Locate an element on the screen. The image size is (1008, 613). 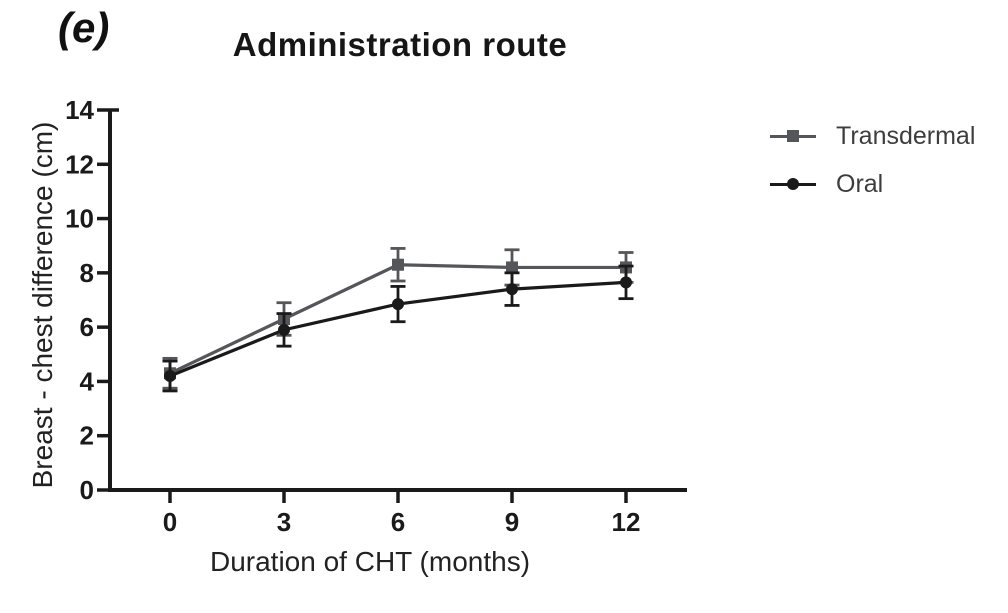
oral-series-swatch is located at coordinates (793, 184).